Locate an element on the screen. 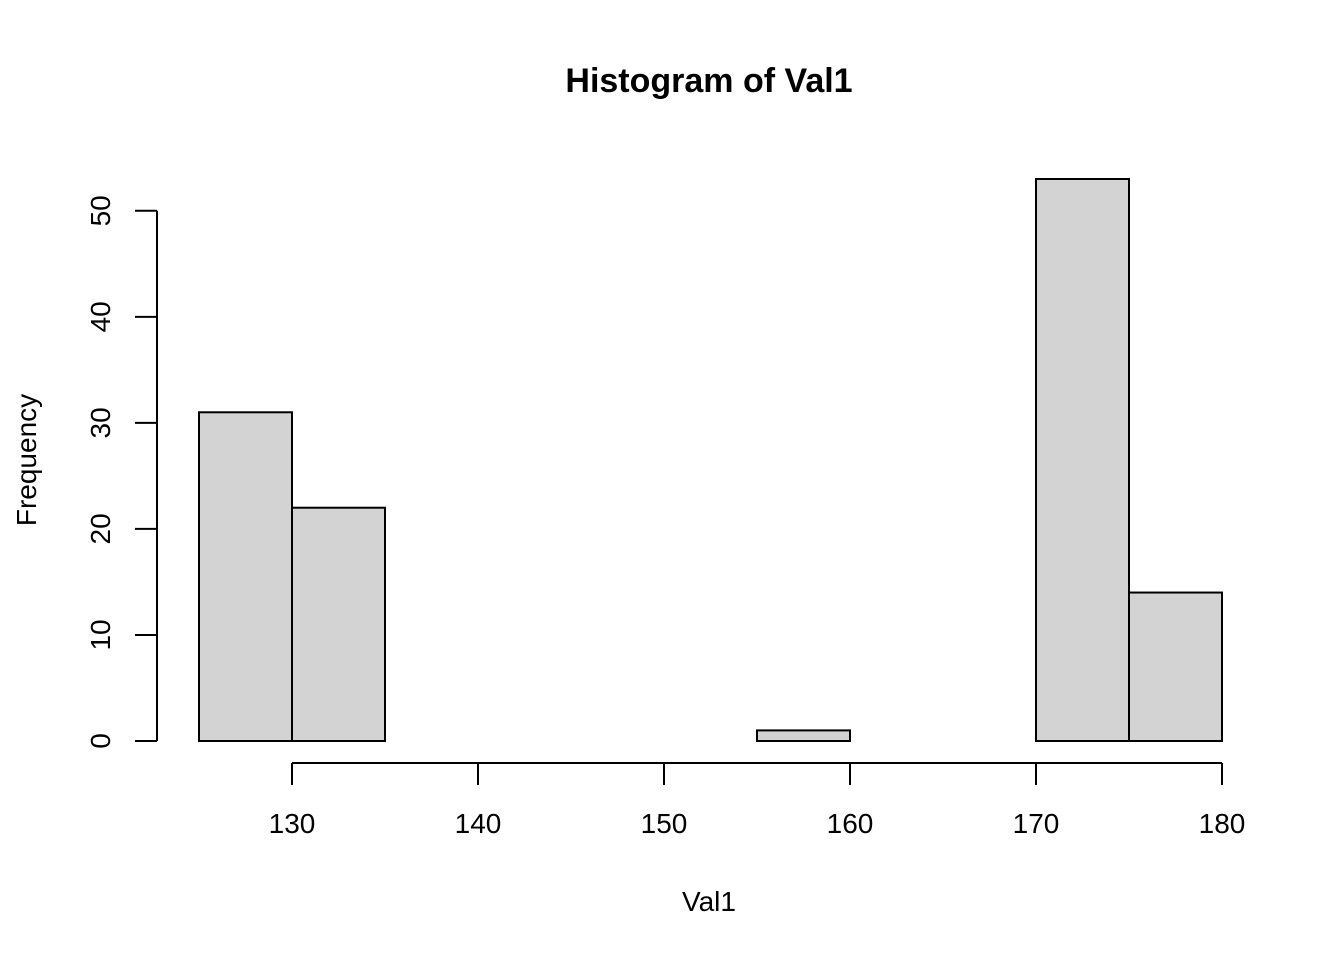  y-tick-label-20: 20 is located at coordinates (100, 528).